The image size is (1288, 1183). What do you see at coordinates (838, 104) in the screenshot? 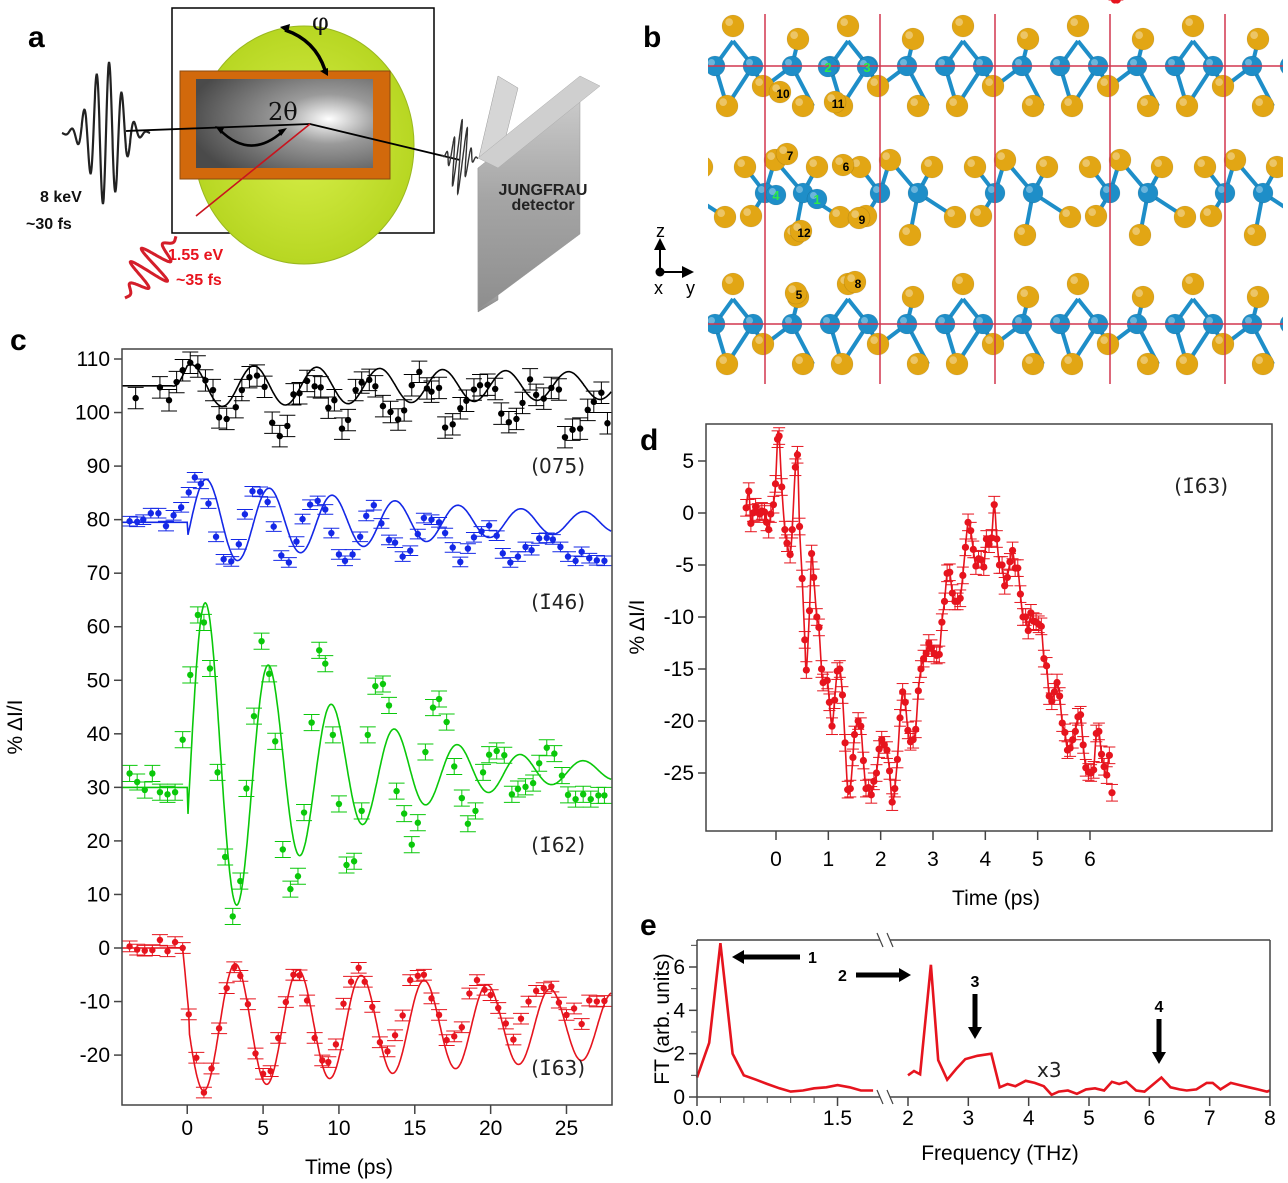
I see `atom-label: 11` at bounding box center [838, 104].